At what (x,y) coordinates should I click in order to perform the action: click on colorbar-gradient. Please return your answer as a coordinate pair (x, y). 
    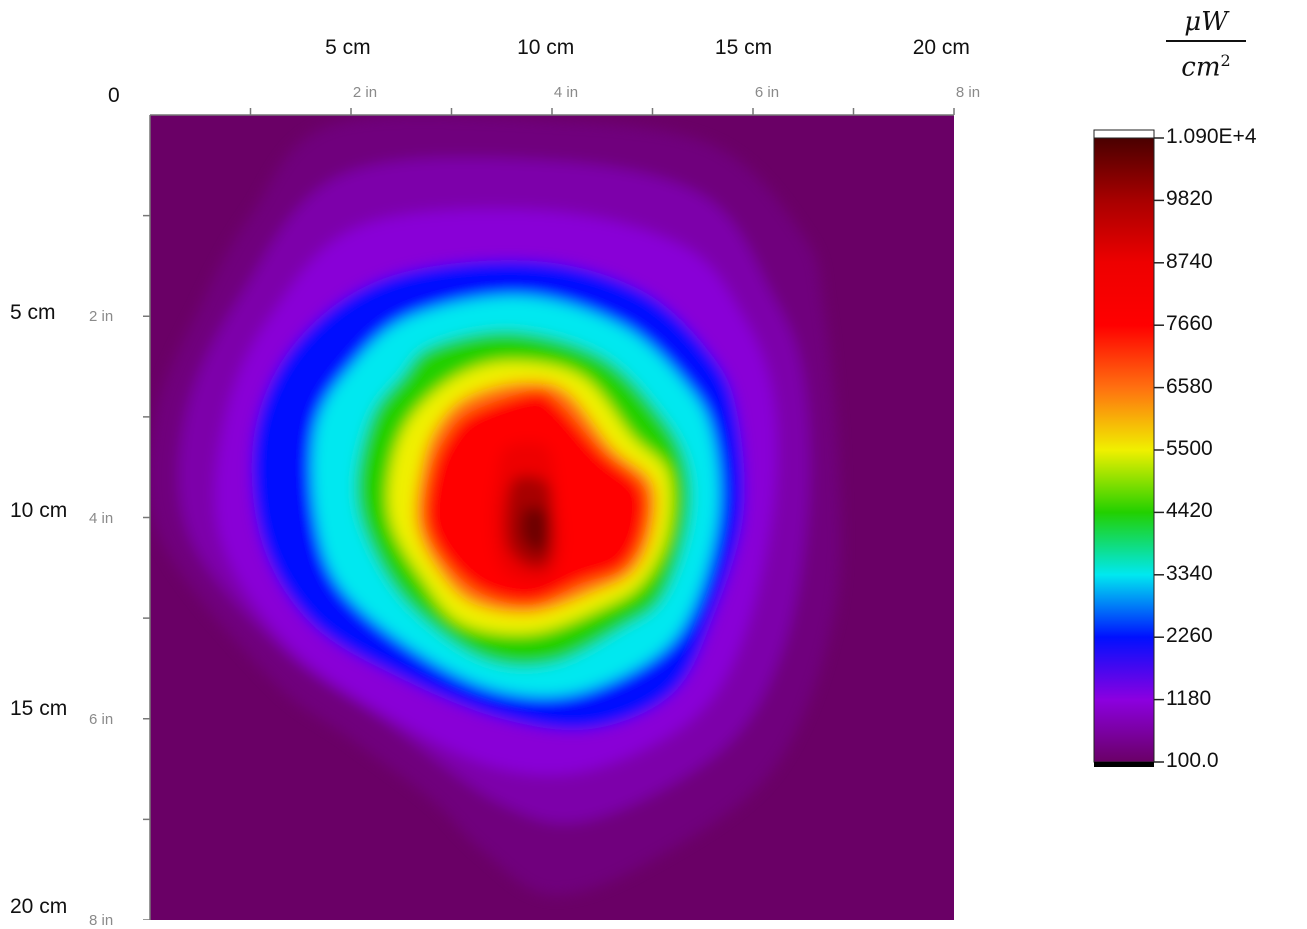
    Looking at the image, I should click on (1124, 450).